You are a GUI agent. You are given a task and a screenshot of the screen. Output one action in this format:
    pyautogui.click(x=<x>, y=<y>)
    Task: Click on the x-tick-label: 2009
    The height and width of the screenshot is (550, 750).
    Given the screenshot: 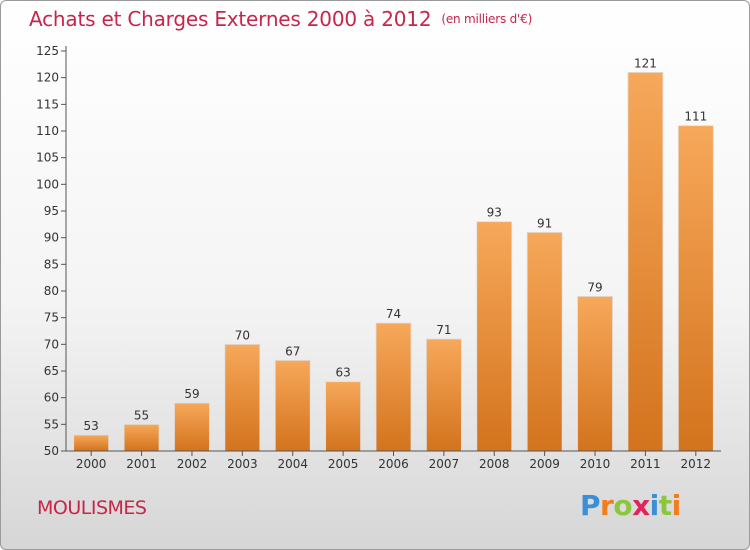 What is the action you would take?
    pyautogui.click(x=544, y=464)
    